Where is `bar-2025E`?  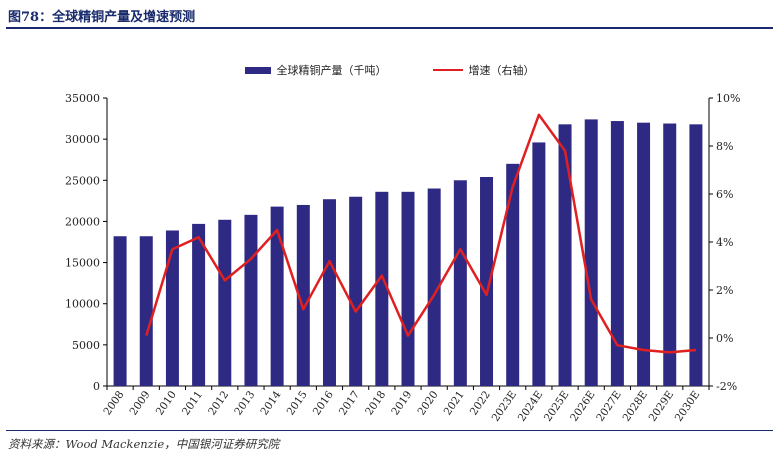 bar-2025E is located at coordinates (565, 255).